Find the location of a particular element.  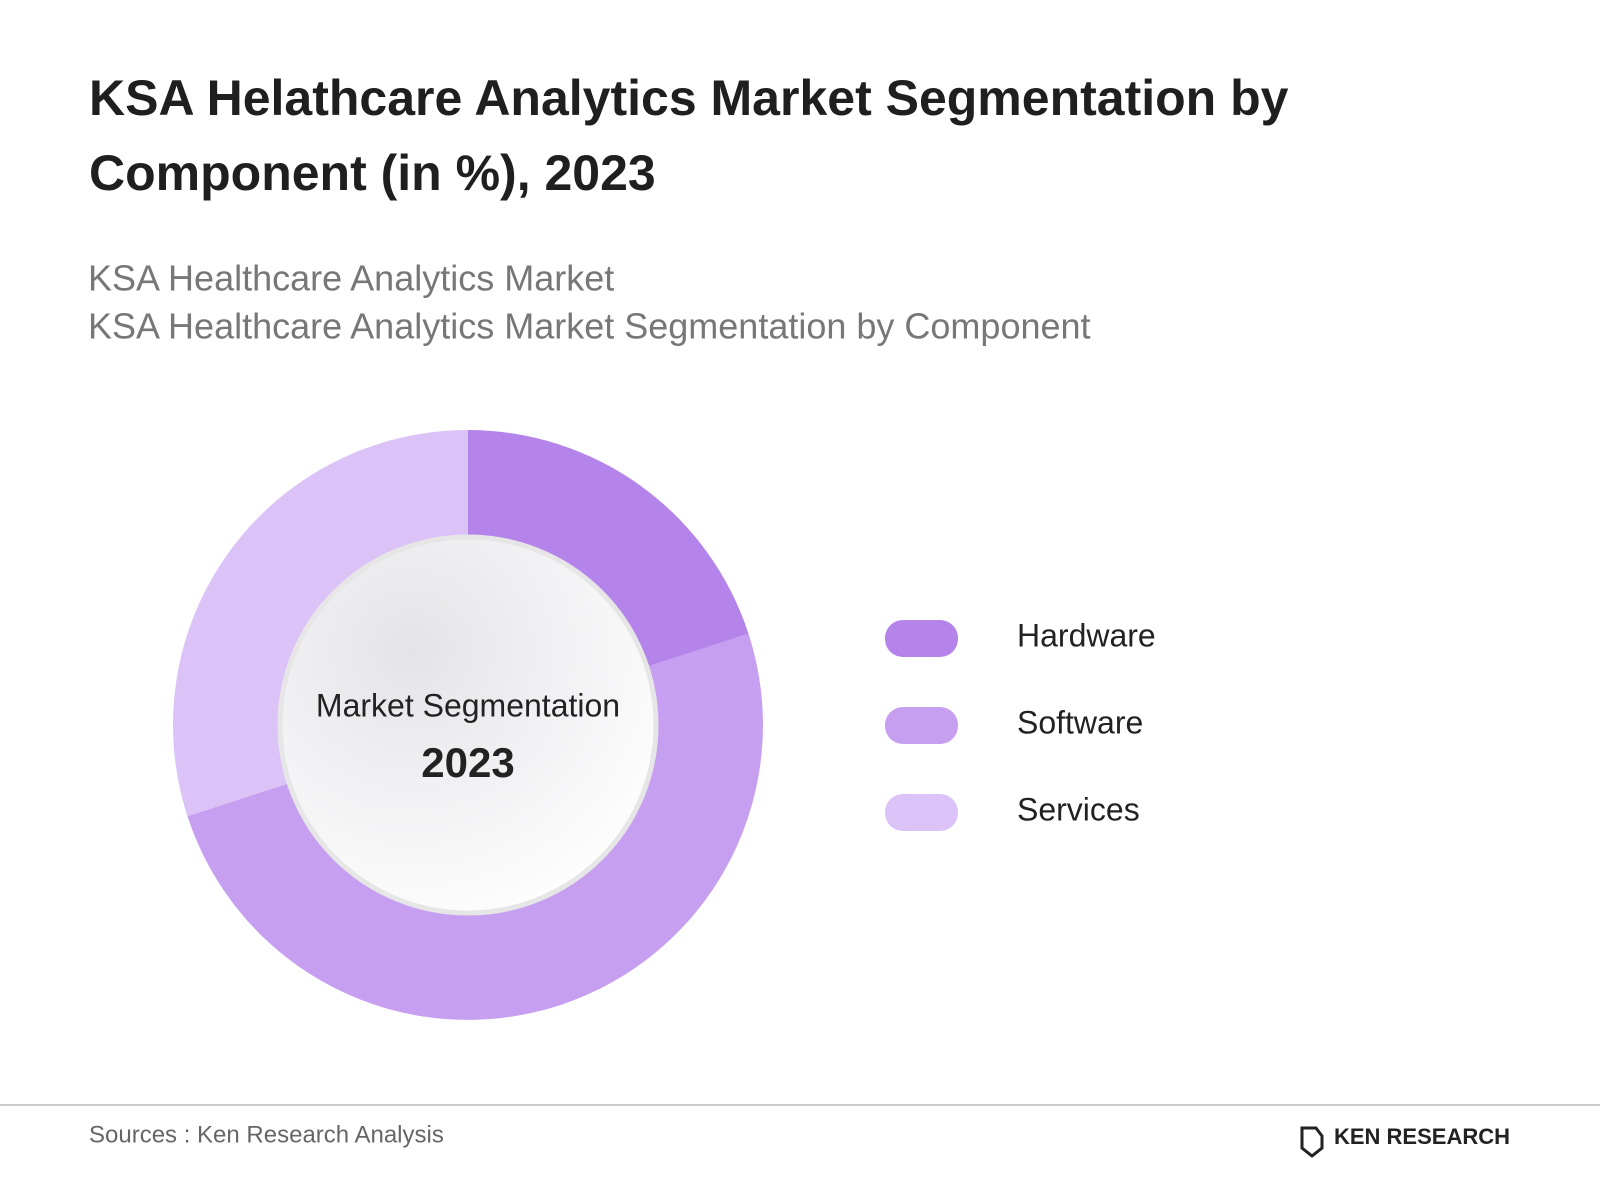

logo: KEN RESEARCH is located at coordinates (1422, 1136).